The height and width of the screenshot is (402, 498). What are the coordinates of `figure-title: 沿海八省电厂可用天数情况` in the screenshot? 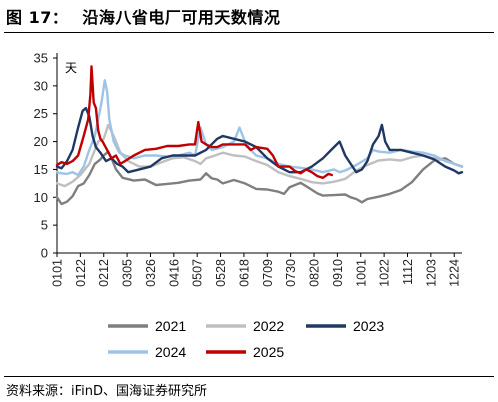 It's located at (181, 17).